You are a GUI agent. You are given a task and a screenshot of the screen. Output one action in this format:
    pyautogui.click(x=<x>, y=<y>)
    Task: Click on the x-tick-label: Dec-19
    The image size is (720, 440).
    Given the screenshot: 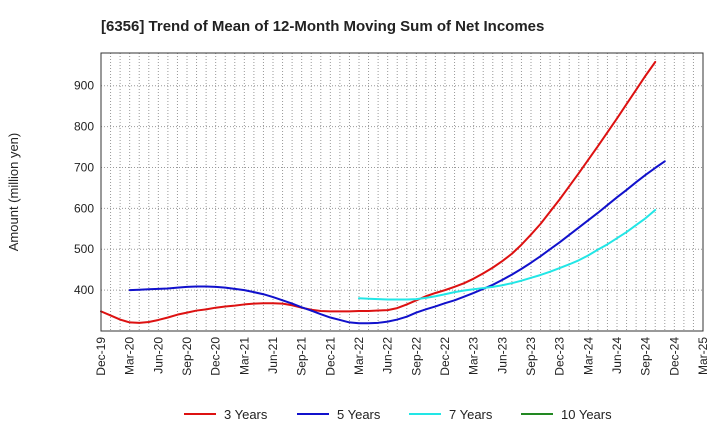 What is the action you would take?
    pyautogui.click(x=101, y=356)
    